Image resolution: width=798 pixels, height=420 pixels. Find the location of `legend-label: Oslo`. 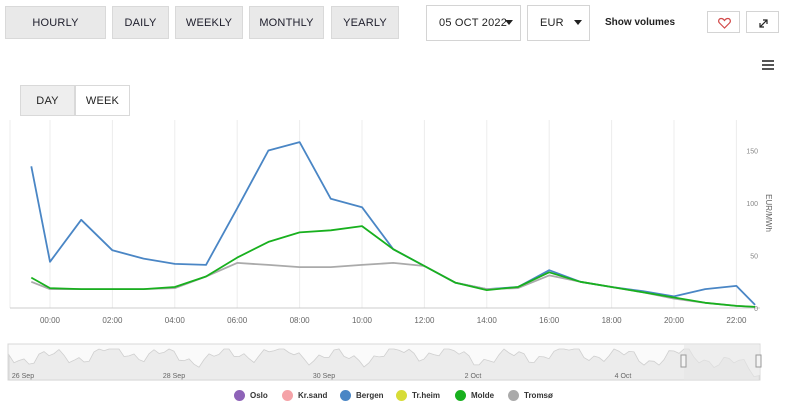

legend-label: Oslo is located at coordinates (259, 395).